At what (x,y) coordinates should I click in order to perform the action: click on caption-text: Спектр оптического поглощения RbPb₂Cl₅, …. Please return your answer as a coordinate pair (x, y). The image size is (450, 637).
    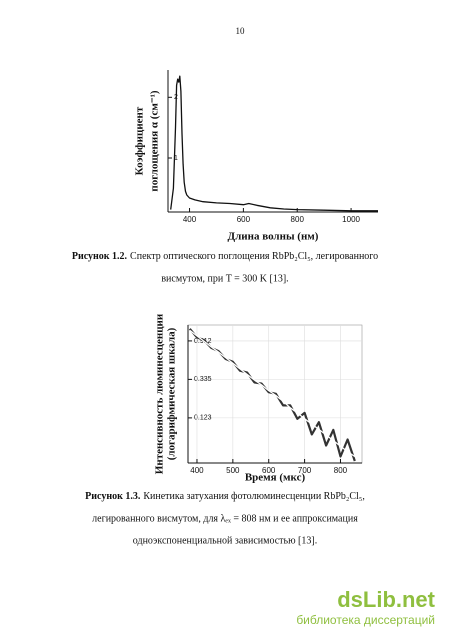
    Looking at the image, I should click on (254, 256).